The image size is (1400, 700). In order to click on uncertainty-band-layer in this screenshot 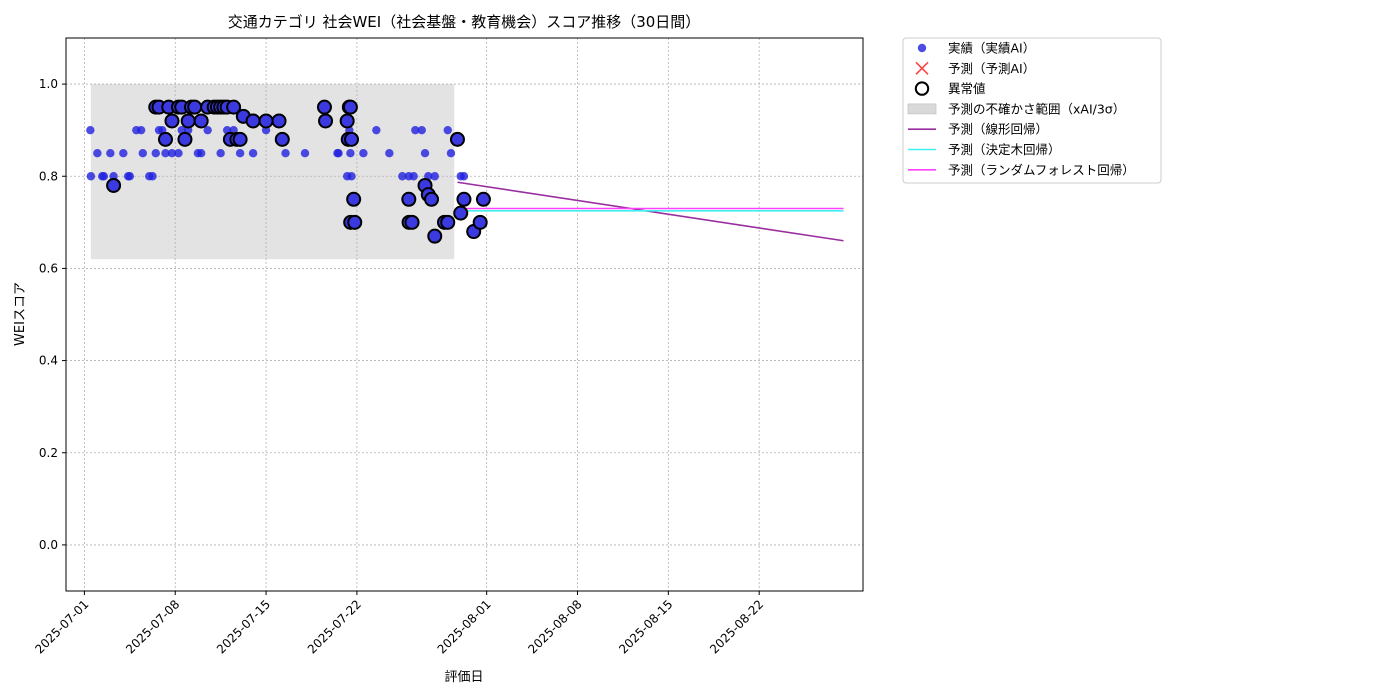, I will do `click(272, 172)`.